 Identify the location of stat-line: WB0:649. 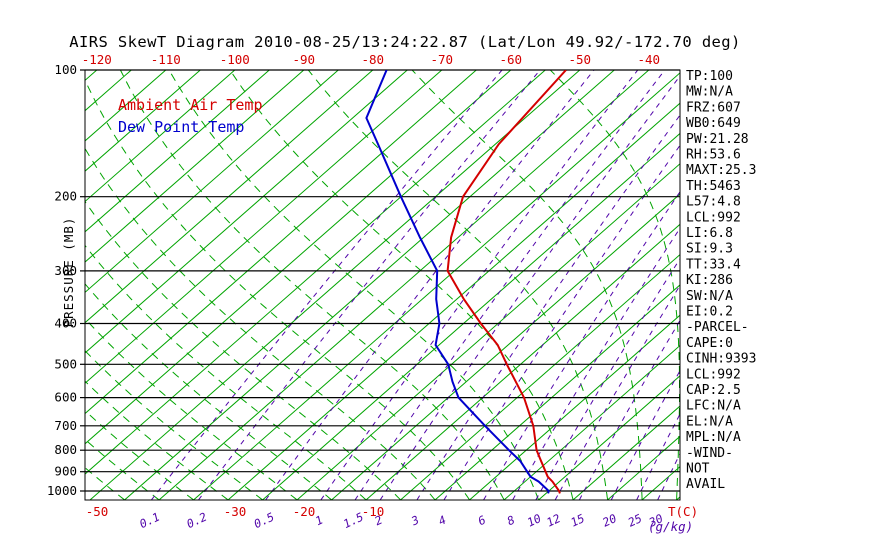
(713, 123).